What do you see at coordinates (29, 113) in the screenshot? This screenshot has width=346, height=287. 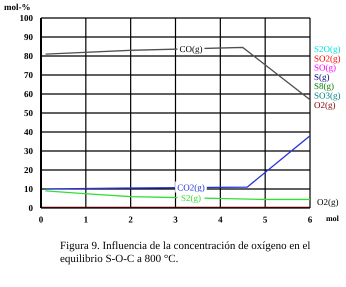 I see `y-tick-label: 50` at bounding box center [29, 113].